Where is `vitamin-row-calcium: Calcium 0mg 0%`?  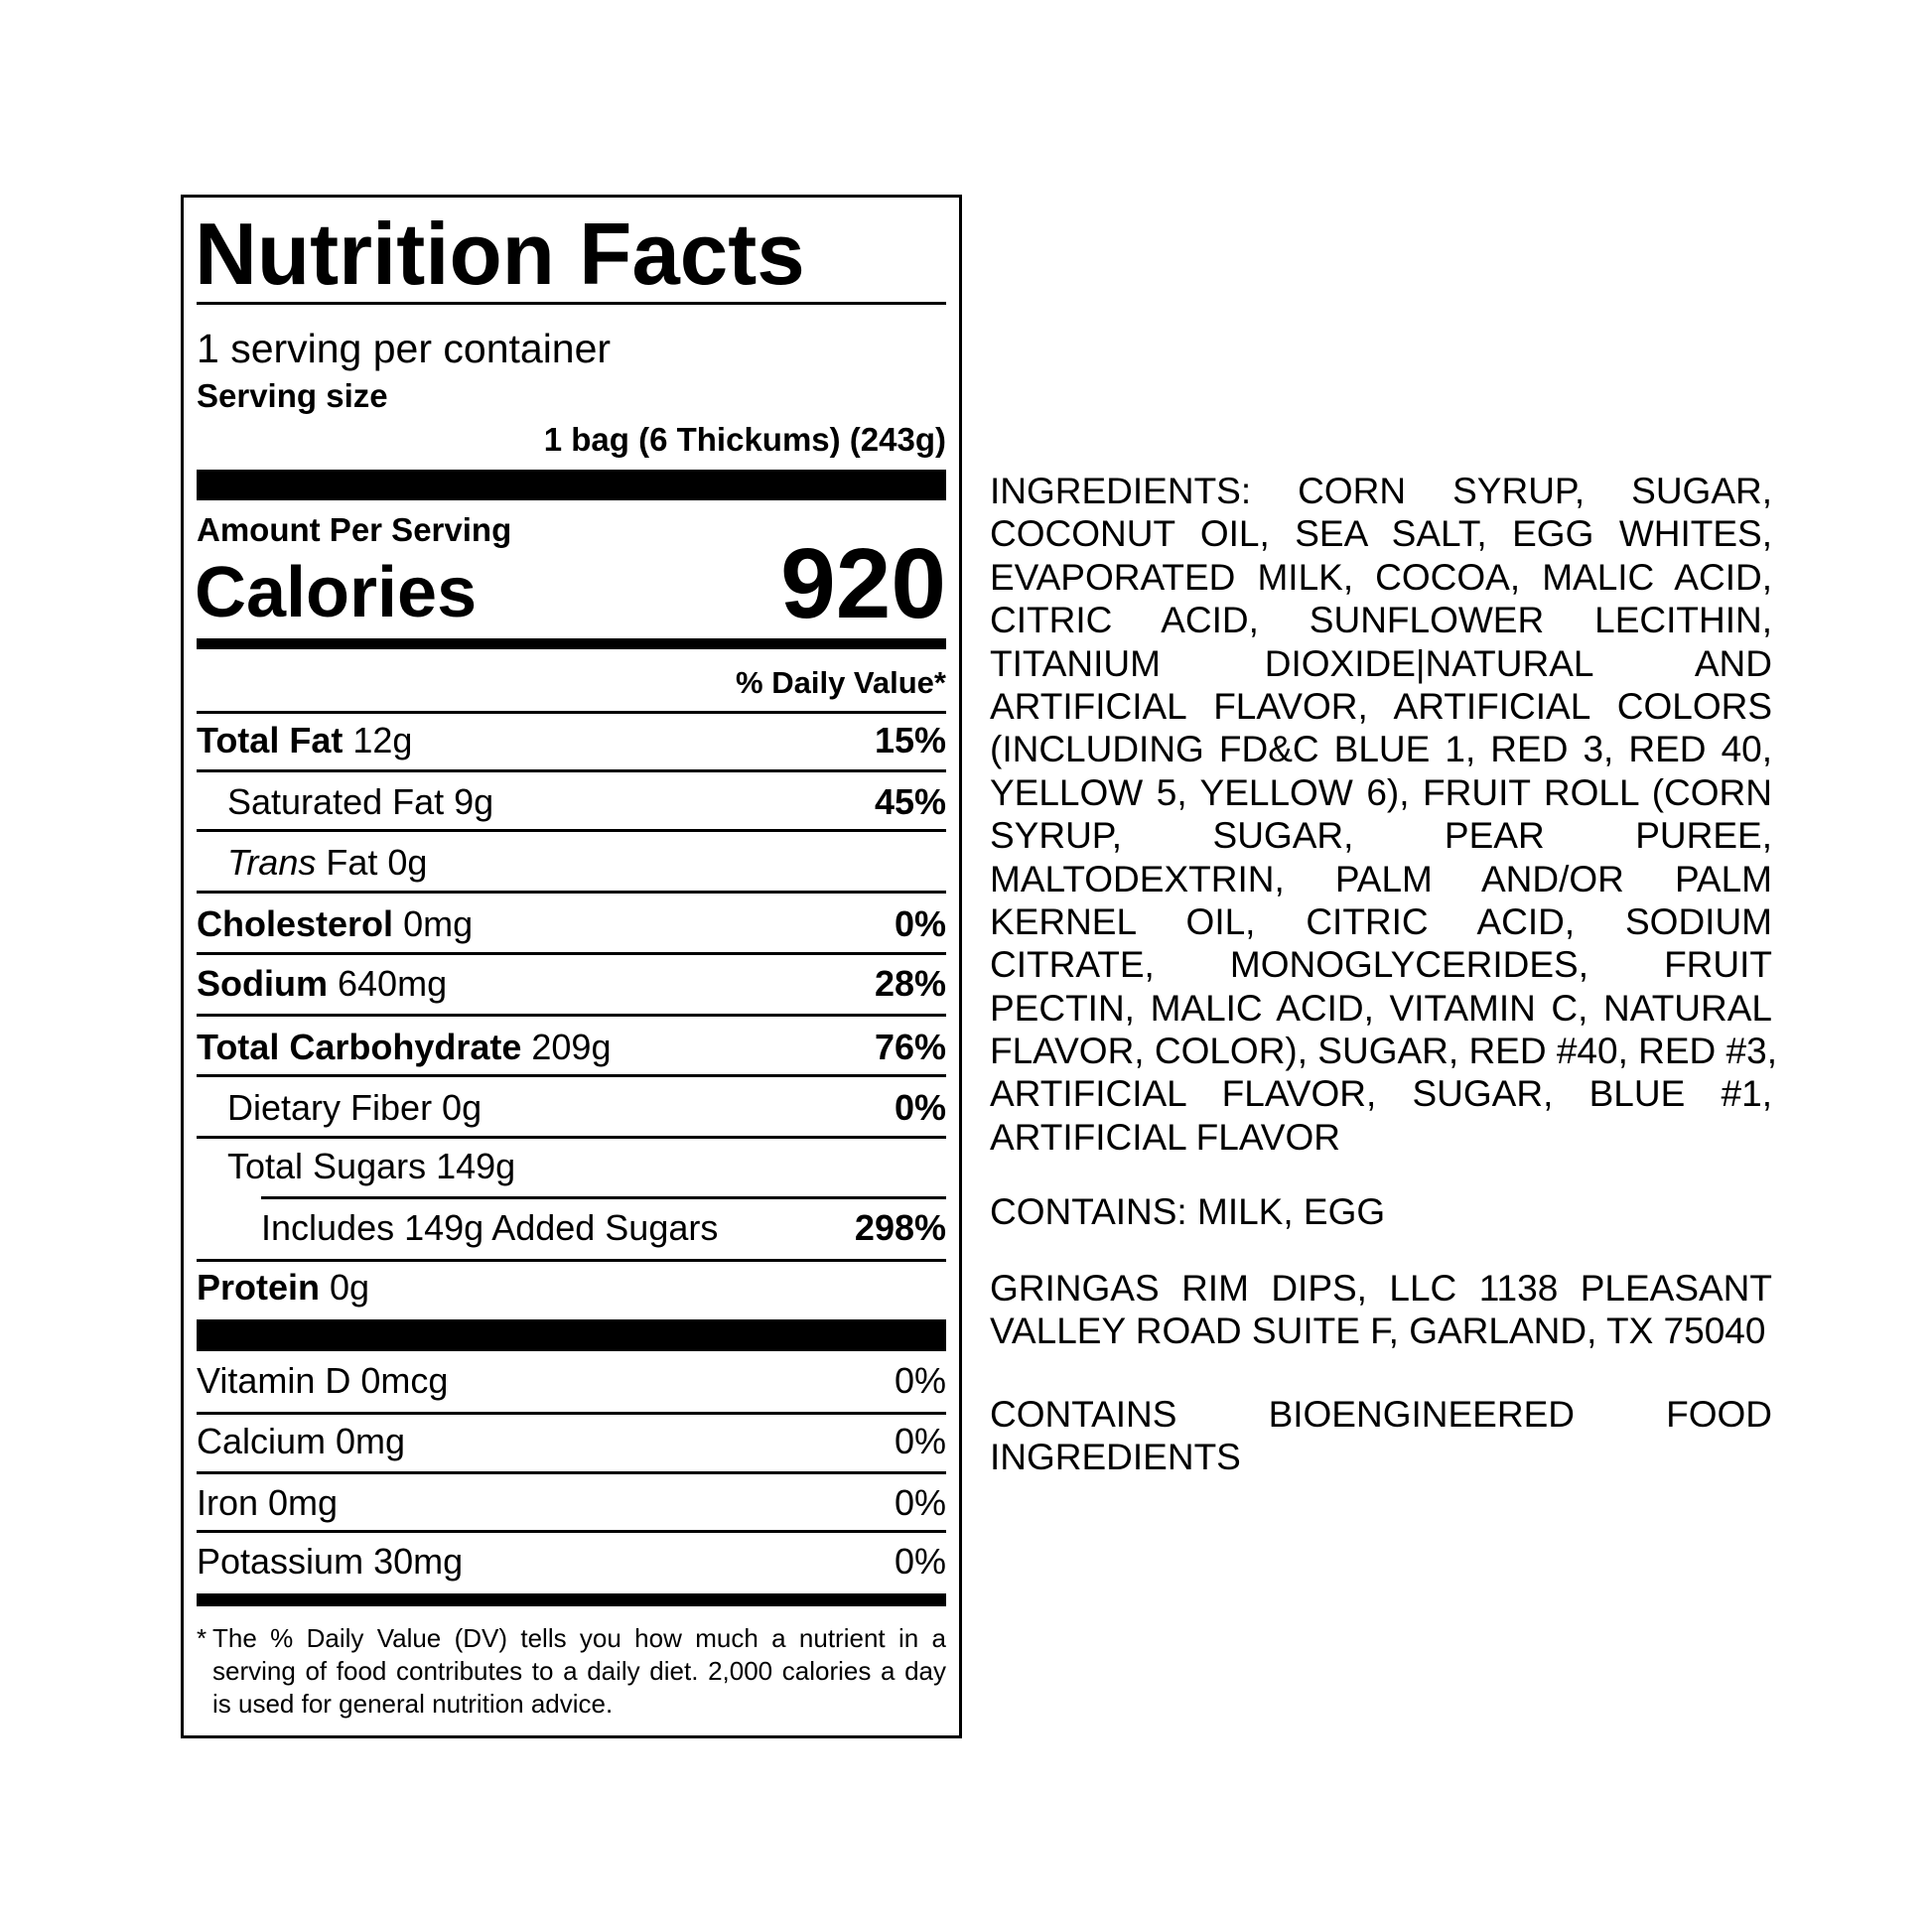
vitamin-row-calcium: Calcium 0mg 0% is located at coordinates (572, 1441).